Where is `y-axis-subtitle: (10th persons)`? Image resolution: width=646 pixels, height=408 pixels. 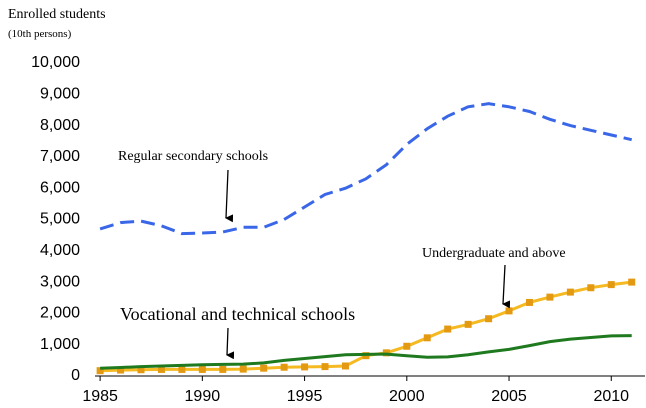
y-axis-subtitle: (10th persons) is located at coordinates (40, 34).